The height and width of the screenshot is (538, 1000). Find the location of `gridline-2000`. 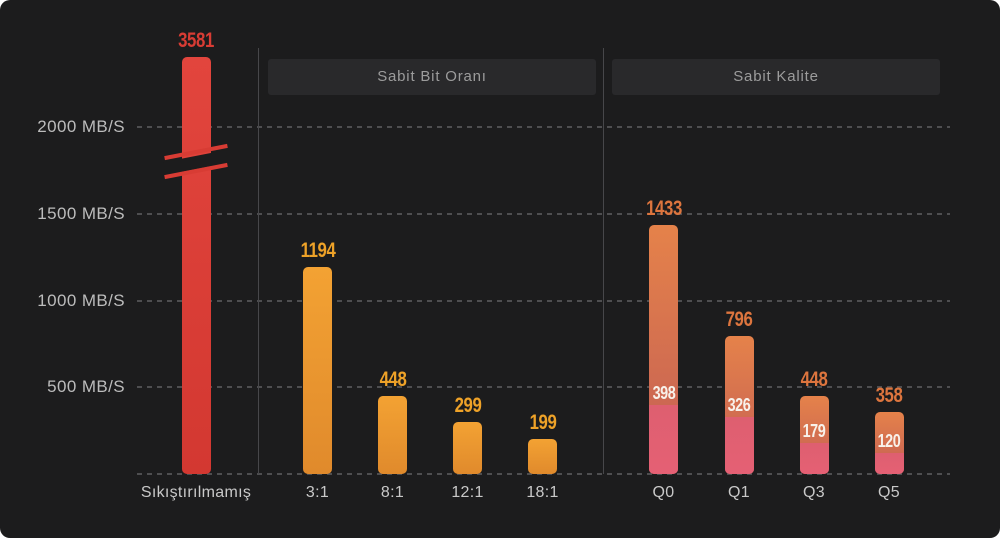

gridline-2000 is located at coordinates (543, 127).